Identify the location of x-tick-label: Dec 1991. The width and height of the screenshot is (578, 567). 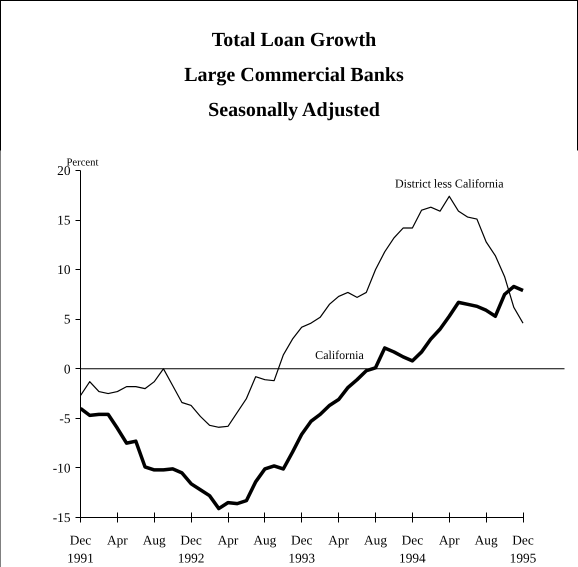
(80, 549).